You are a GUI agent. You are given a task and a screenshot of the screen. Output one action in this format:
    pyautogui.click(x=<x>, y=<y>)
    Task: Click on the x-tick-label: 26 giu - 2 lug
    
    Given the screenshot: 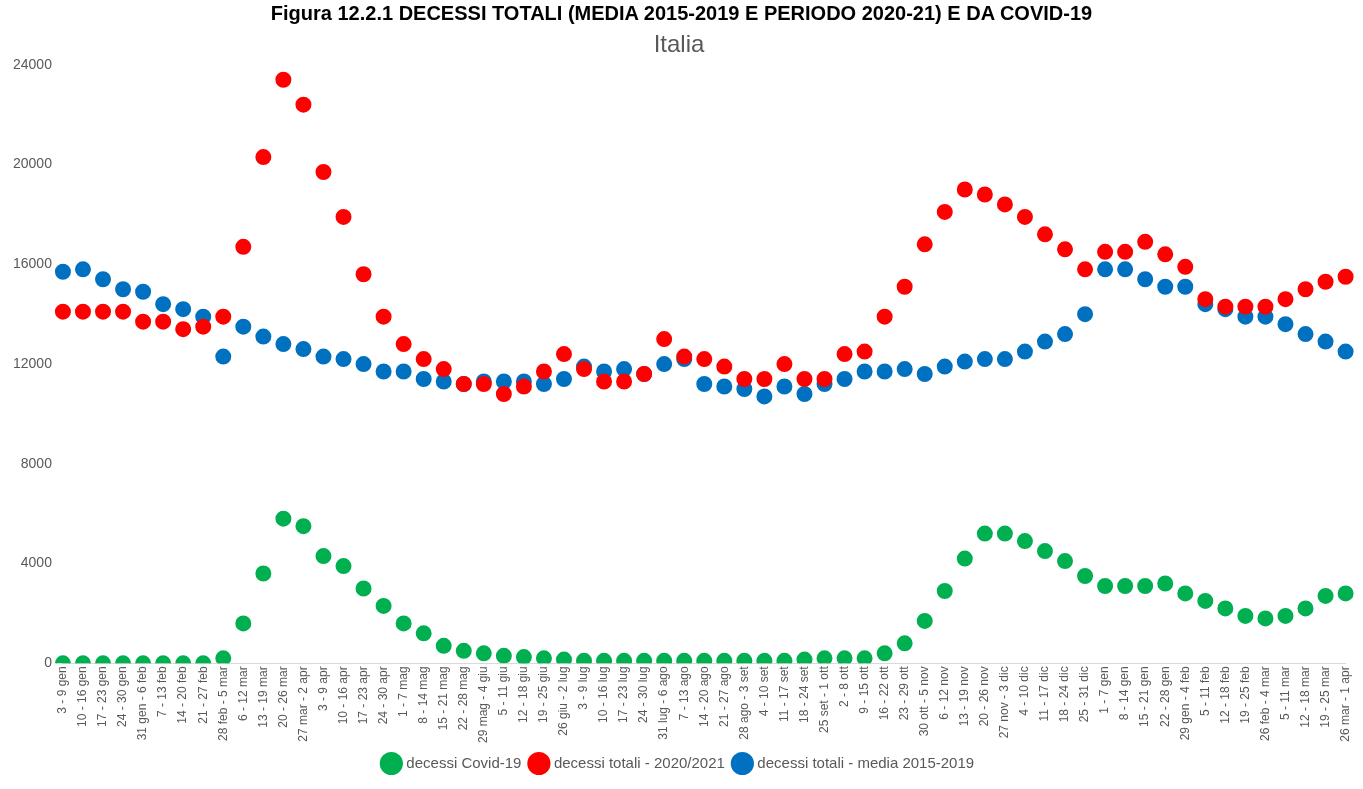 What is the action you would take?
    pyautogui.click(x=563, y=701)
    